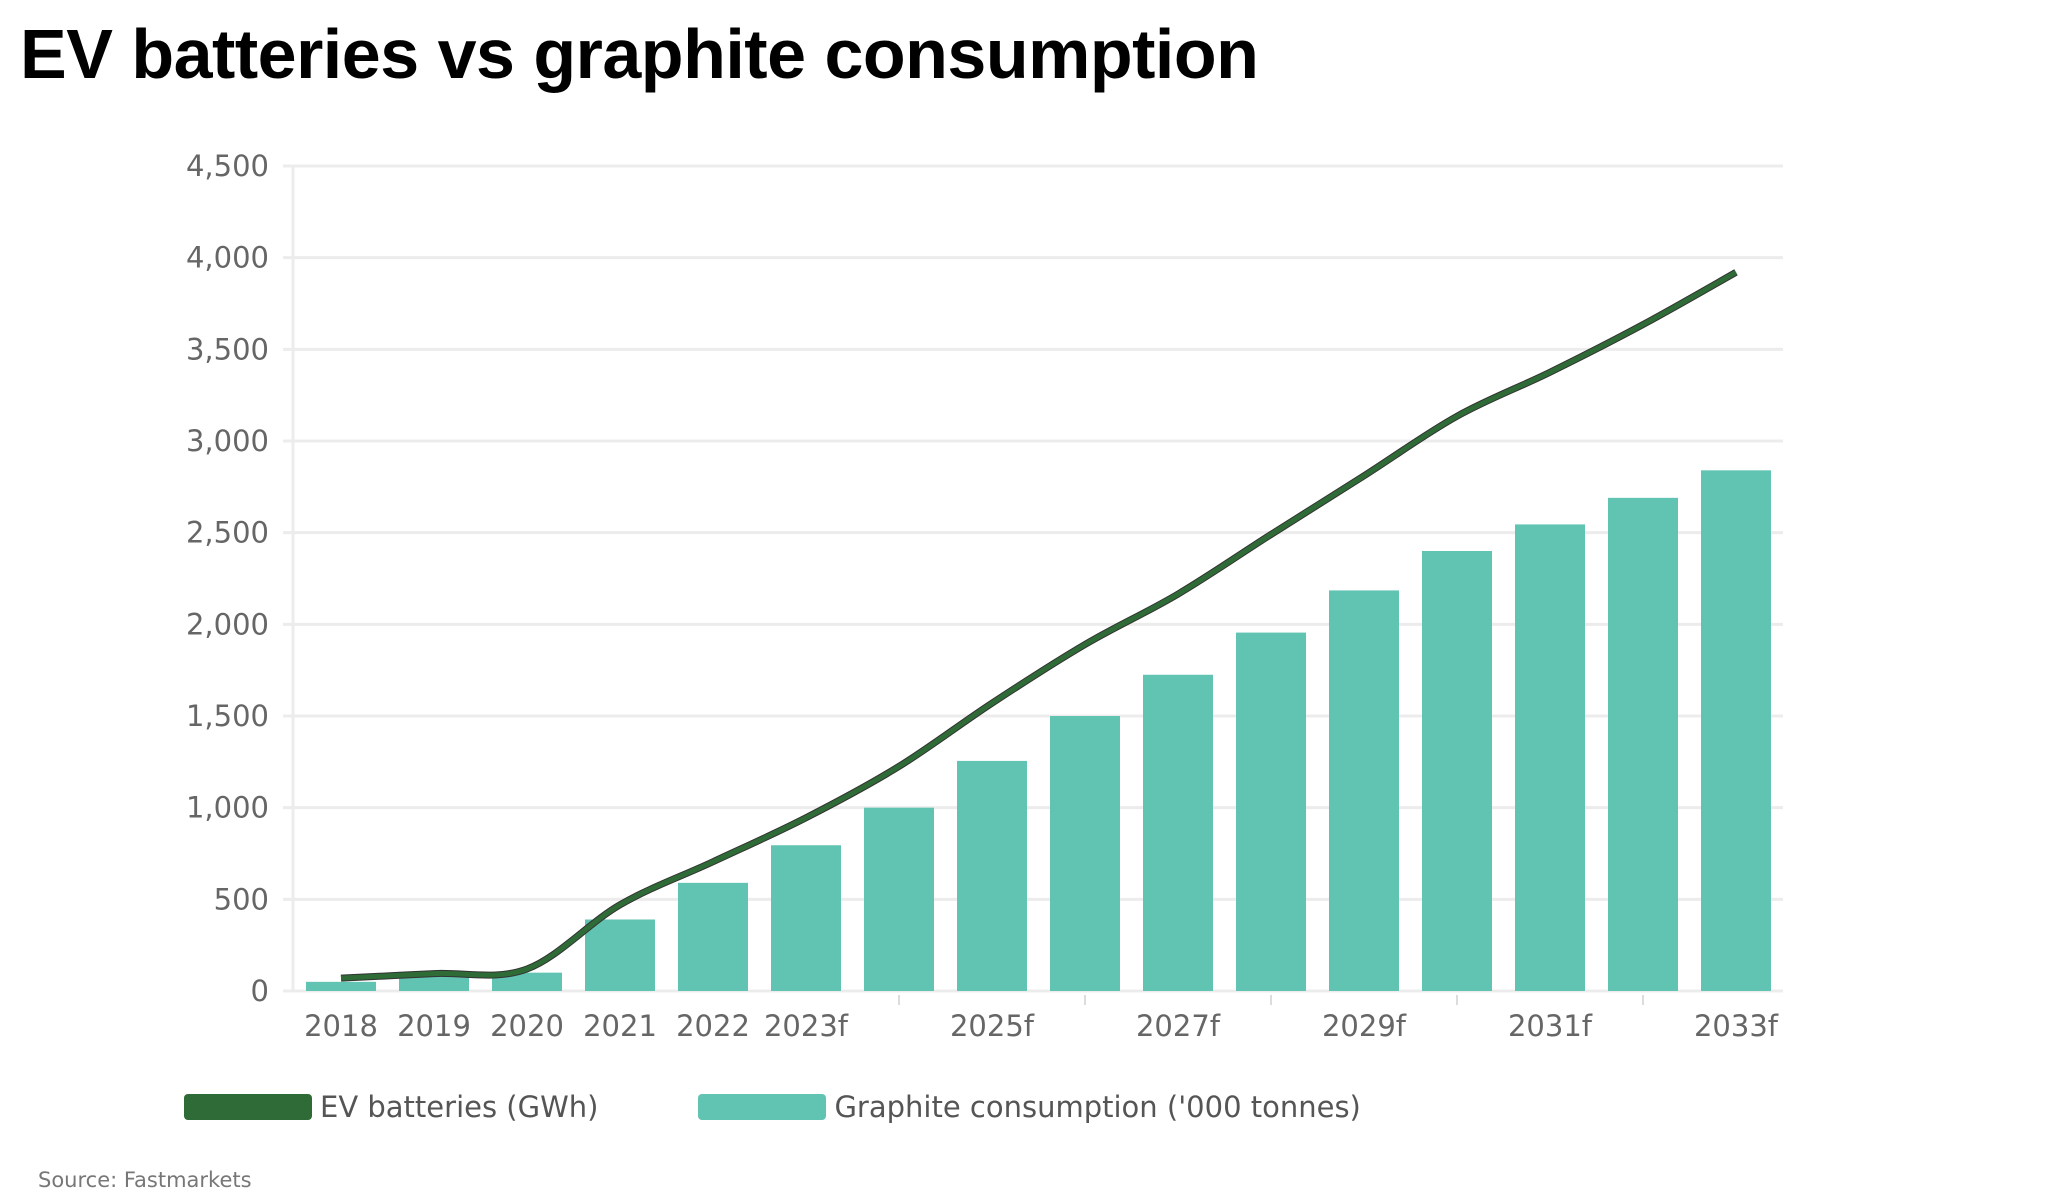 This screenshot has width=2048, height=1198. Describe the element at coordinates (527, 1026) in the screenshot. I see `x-tick-label: 2020` at that location.